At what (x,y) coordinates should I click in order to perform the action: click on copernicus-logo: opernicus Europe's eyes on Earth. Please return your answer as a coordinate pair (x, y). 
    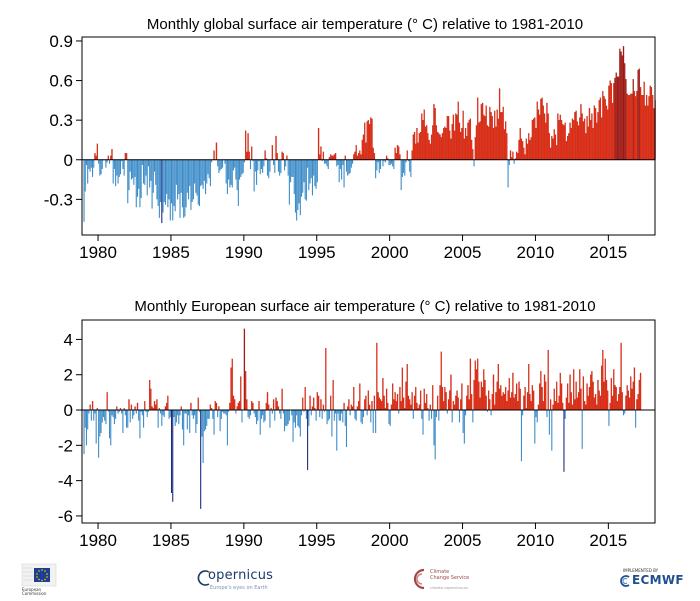
    Looking at the image, I should click on (251, 581).